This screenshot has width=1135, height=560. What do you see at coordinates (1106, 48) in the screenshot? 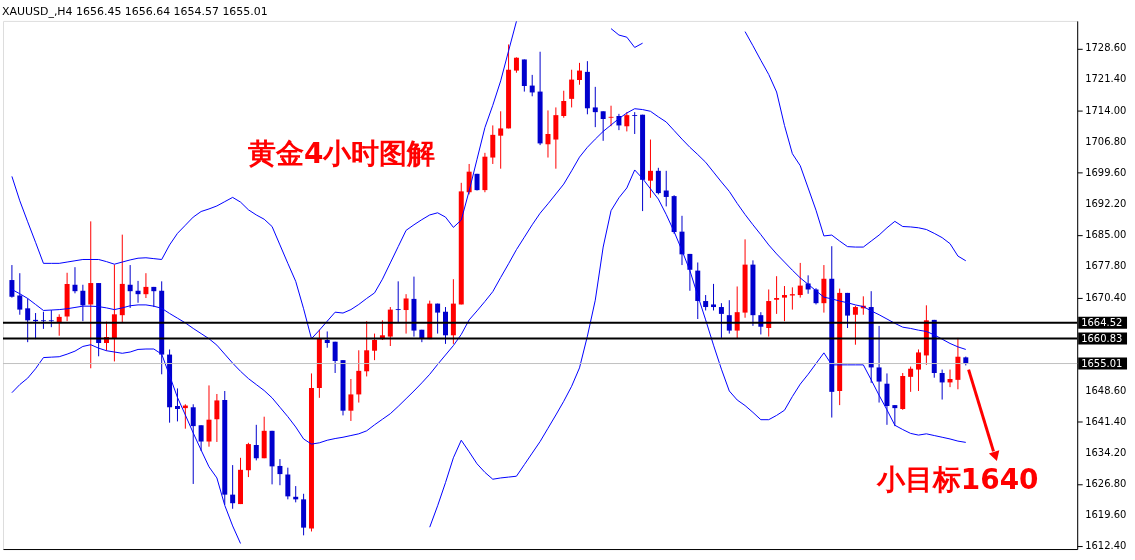
I see `y-tick-label: 1728.60` at bounding box center [1106, 48].